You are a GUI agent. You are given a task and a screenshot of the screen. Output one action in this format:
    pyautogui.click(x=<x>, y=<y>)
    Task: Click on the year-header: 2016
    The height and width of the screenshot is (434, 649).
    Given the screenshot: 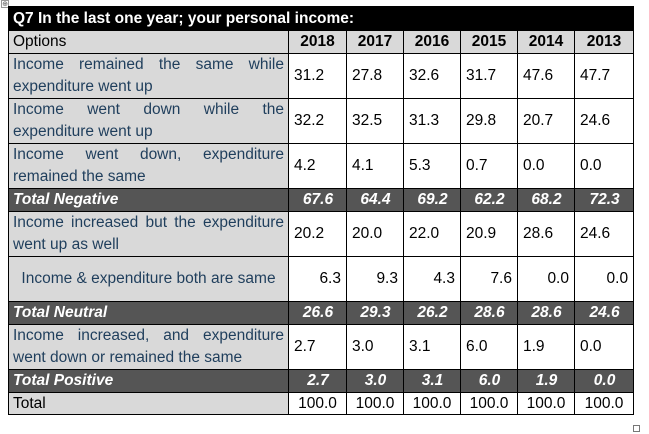 What is the action you would take?
    pyautogui.click(x=432, y=42)
    